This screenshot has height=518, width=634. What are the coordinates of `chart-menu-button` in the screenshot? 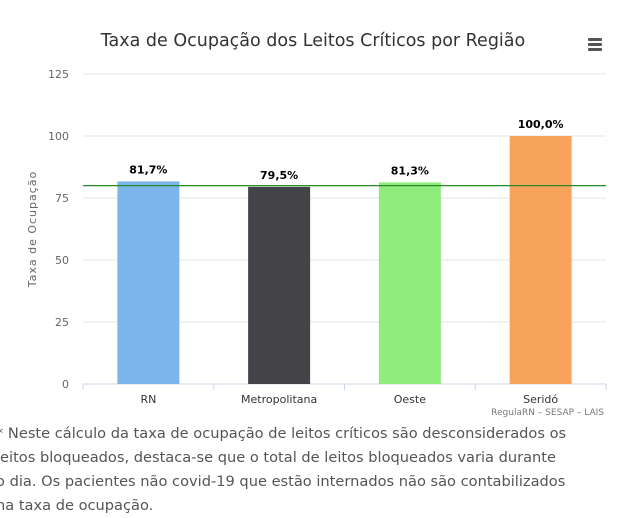 It's located at (596, 44).